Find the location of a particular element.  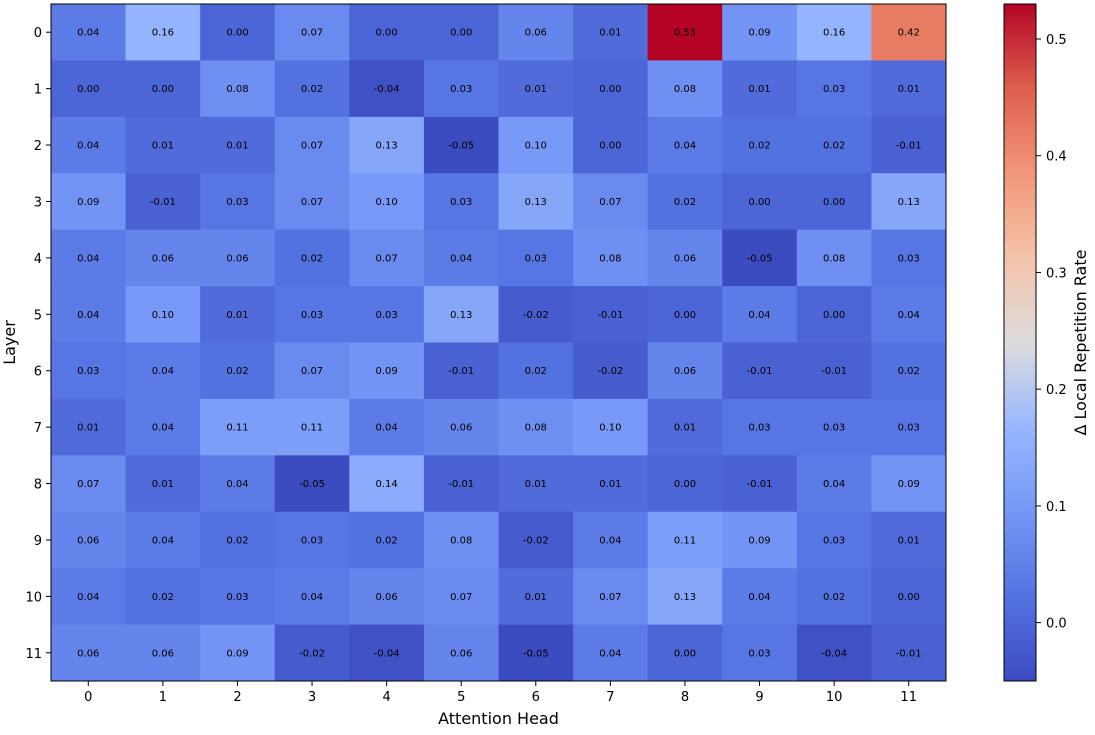

cell-value-label: 0.11 is located at coordinates (237, 428).